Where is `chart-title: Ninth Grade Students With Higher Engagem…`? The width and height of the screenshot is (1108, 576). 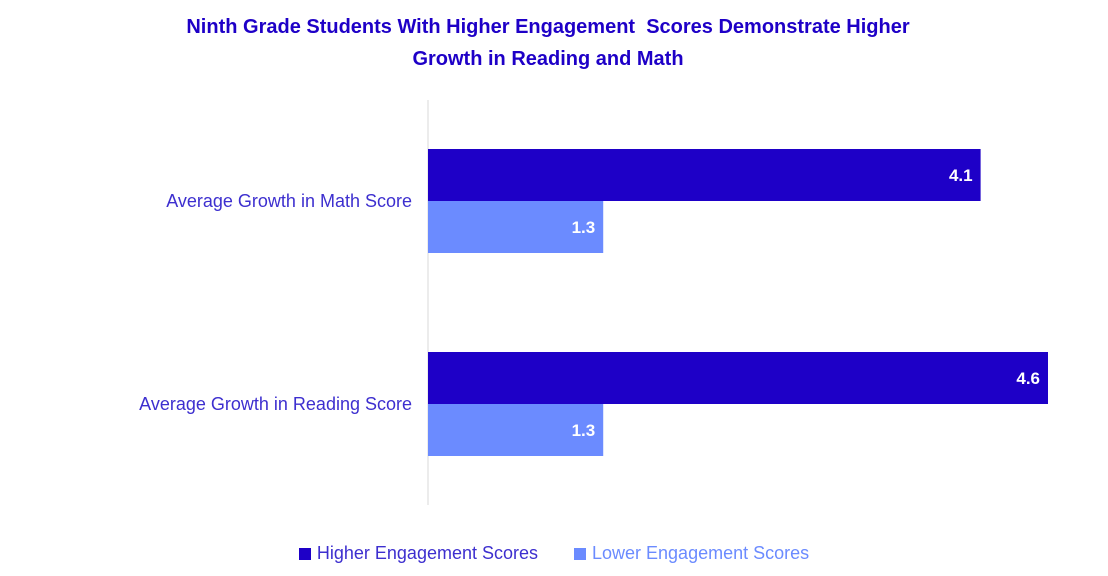 chart-title: Ninth Grade Students With Higher Engagem… is located at coordinates (548, 43).